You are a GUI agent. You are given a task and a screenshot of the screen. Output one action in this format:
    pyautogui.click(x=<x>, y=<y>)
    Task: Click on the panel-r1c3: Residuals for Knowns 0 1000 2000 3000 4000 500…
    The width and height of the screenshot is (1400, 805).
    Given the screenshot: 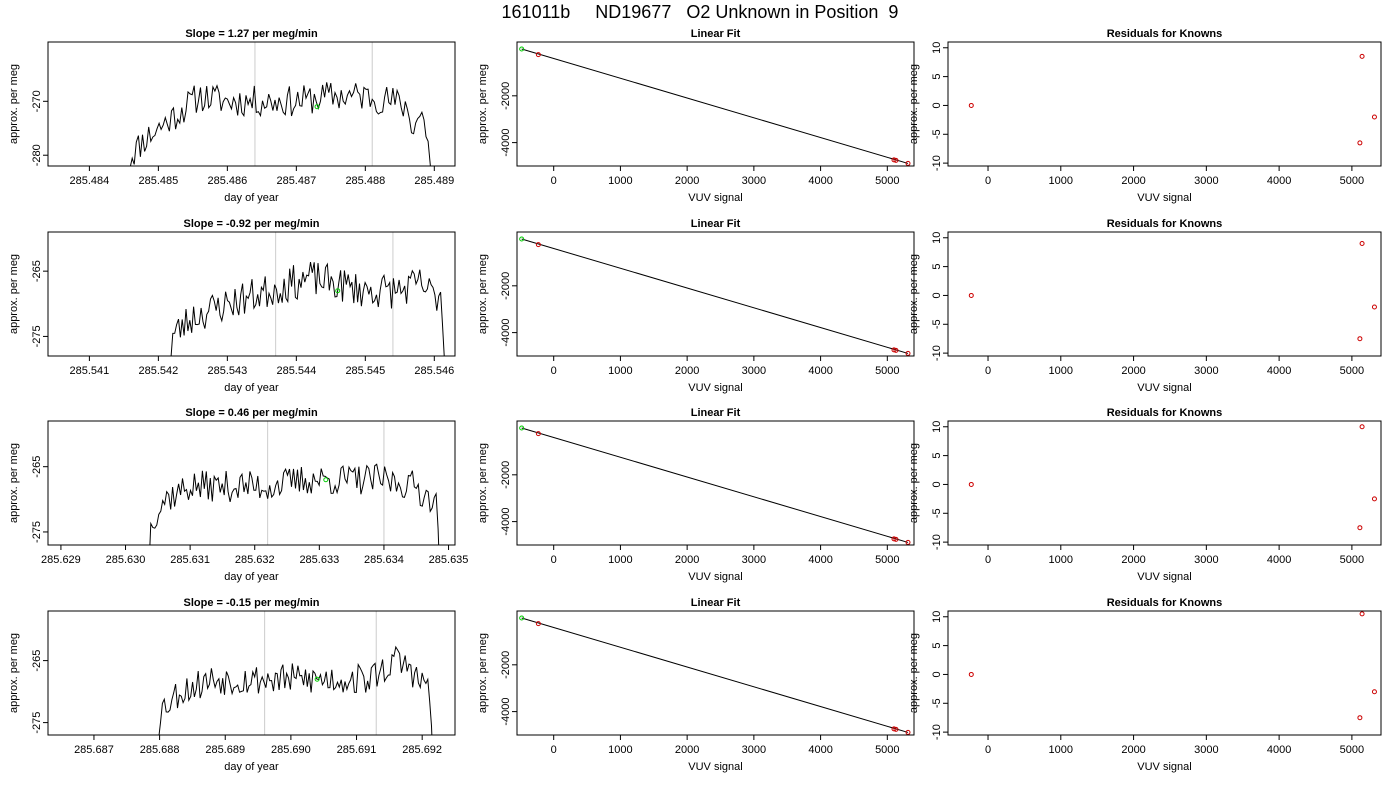 What is the action you would take?
    pyautogui.click(x=1145, y=116)
    